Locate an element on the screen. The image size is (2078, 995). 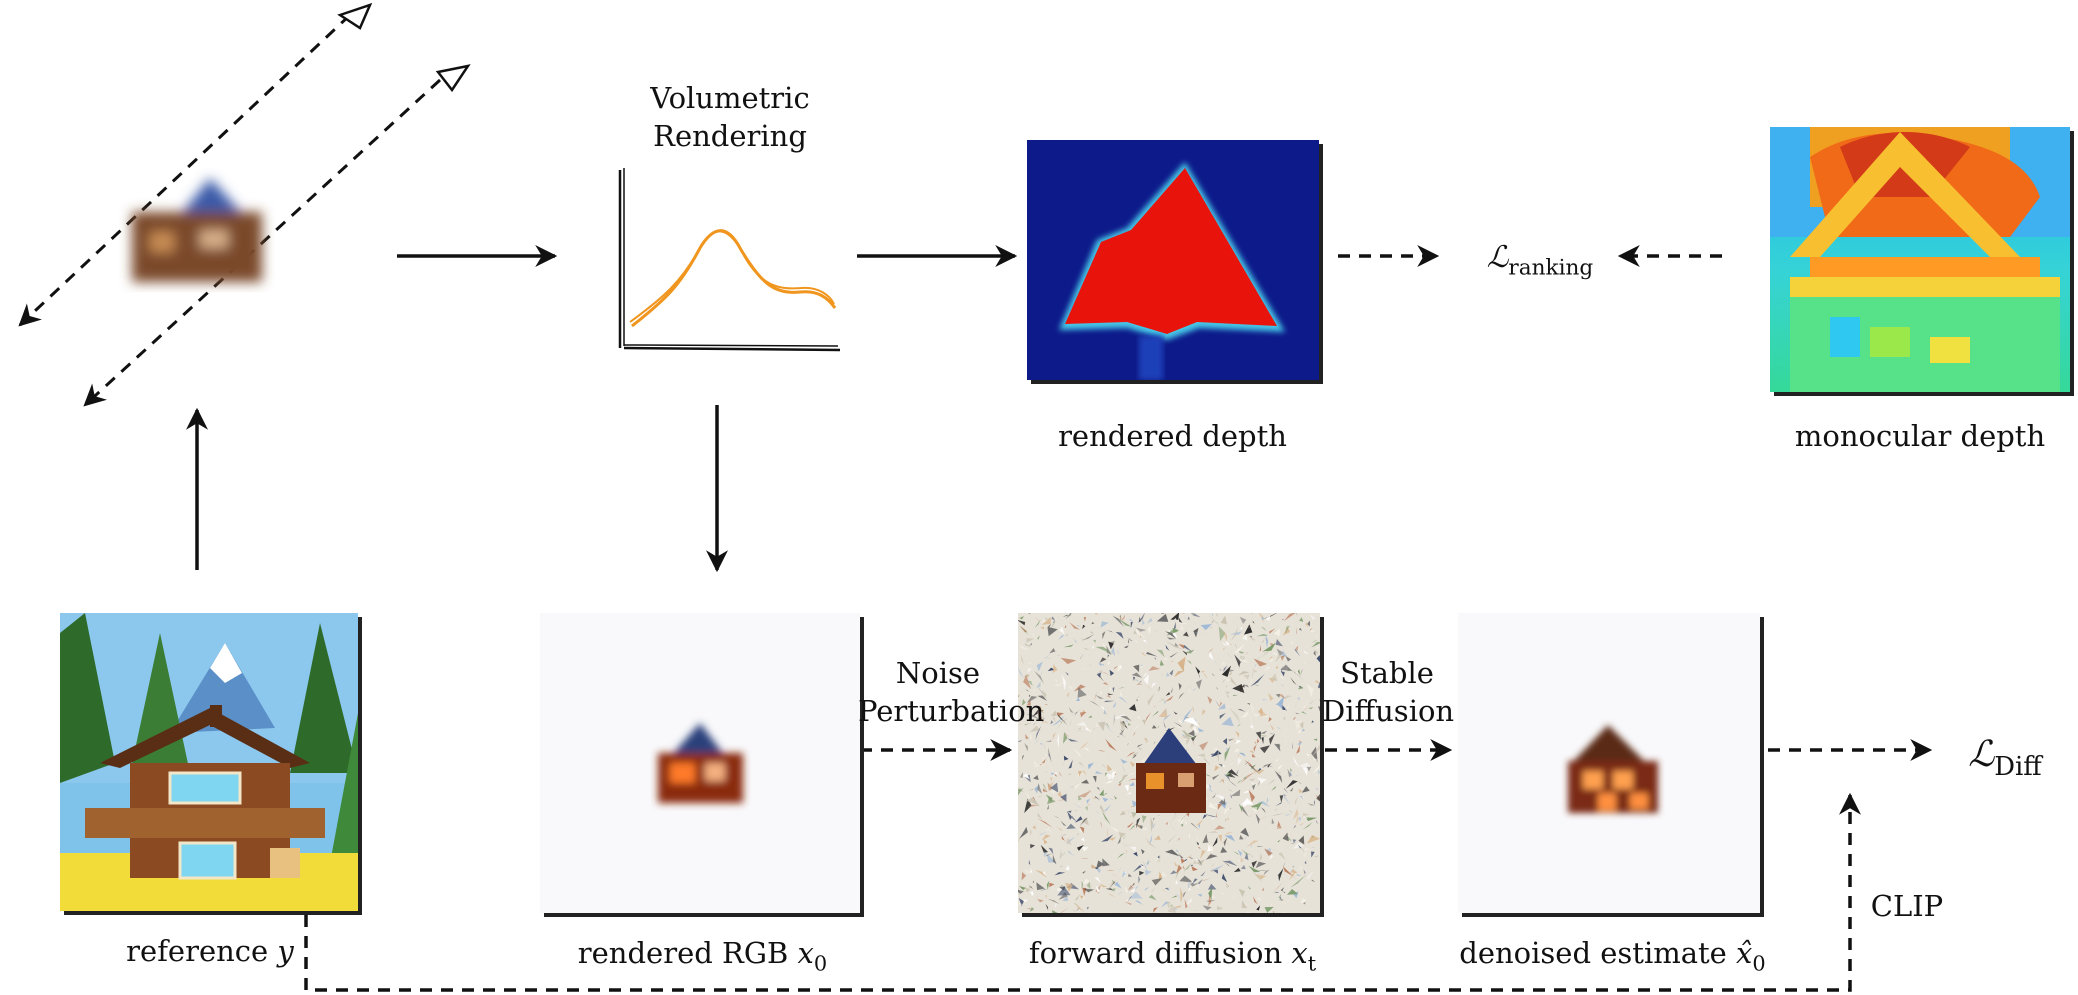
rgb-blurry-house is located at coordinates (700, 763).